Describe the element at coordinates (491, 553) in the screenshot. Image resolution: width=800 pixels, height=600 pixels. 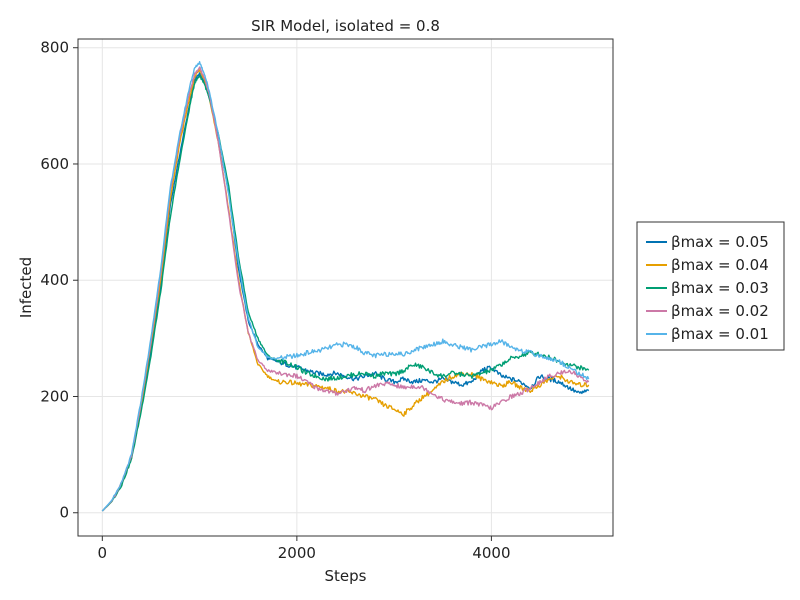
I see `x-tick-label: 4000` at that location.